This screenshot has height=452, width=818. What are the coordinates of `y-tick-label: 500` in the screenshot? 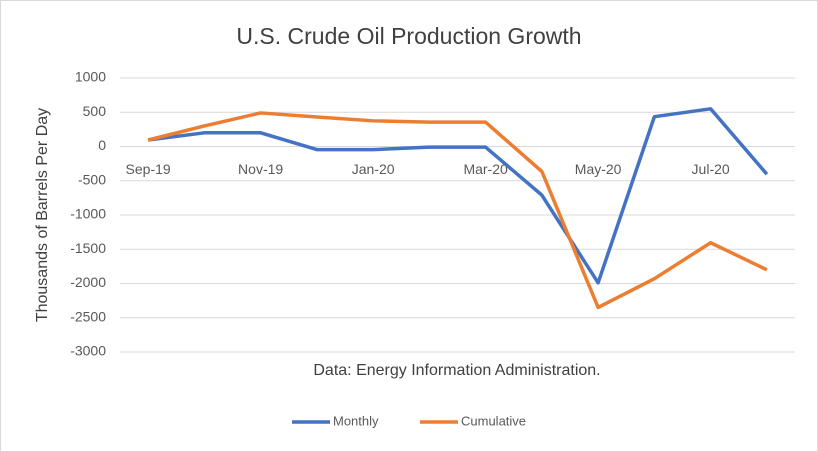 It's located at (95, 111).